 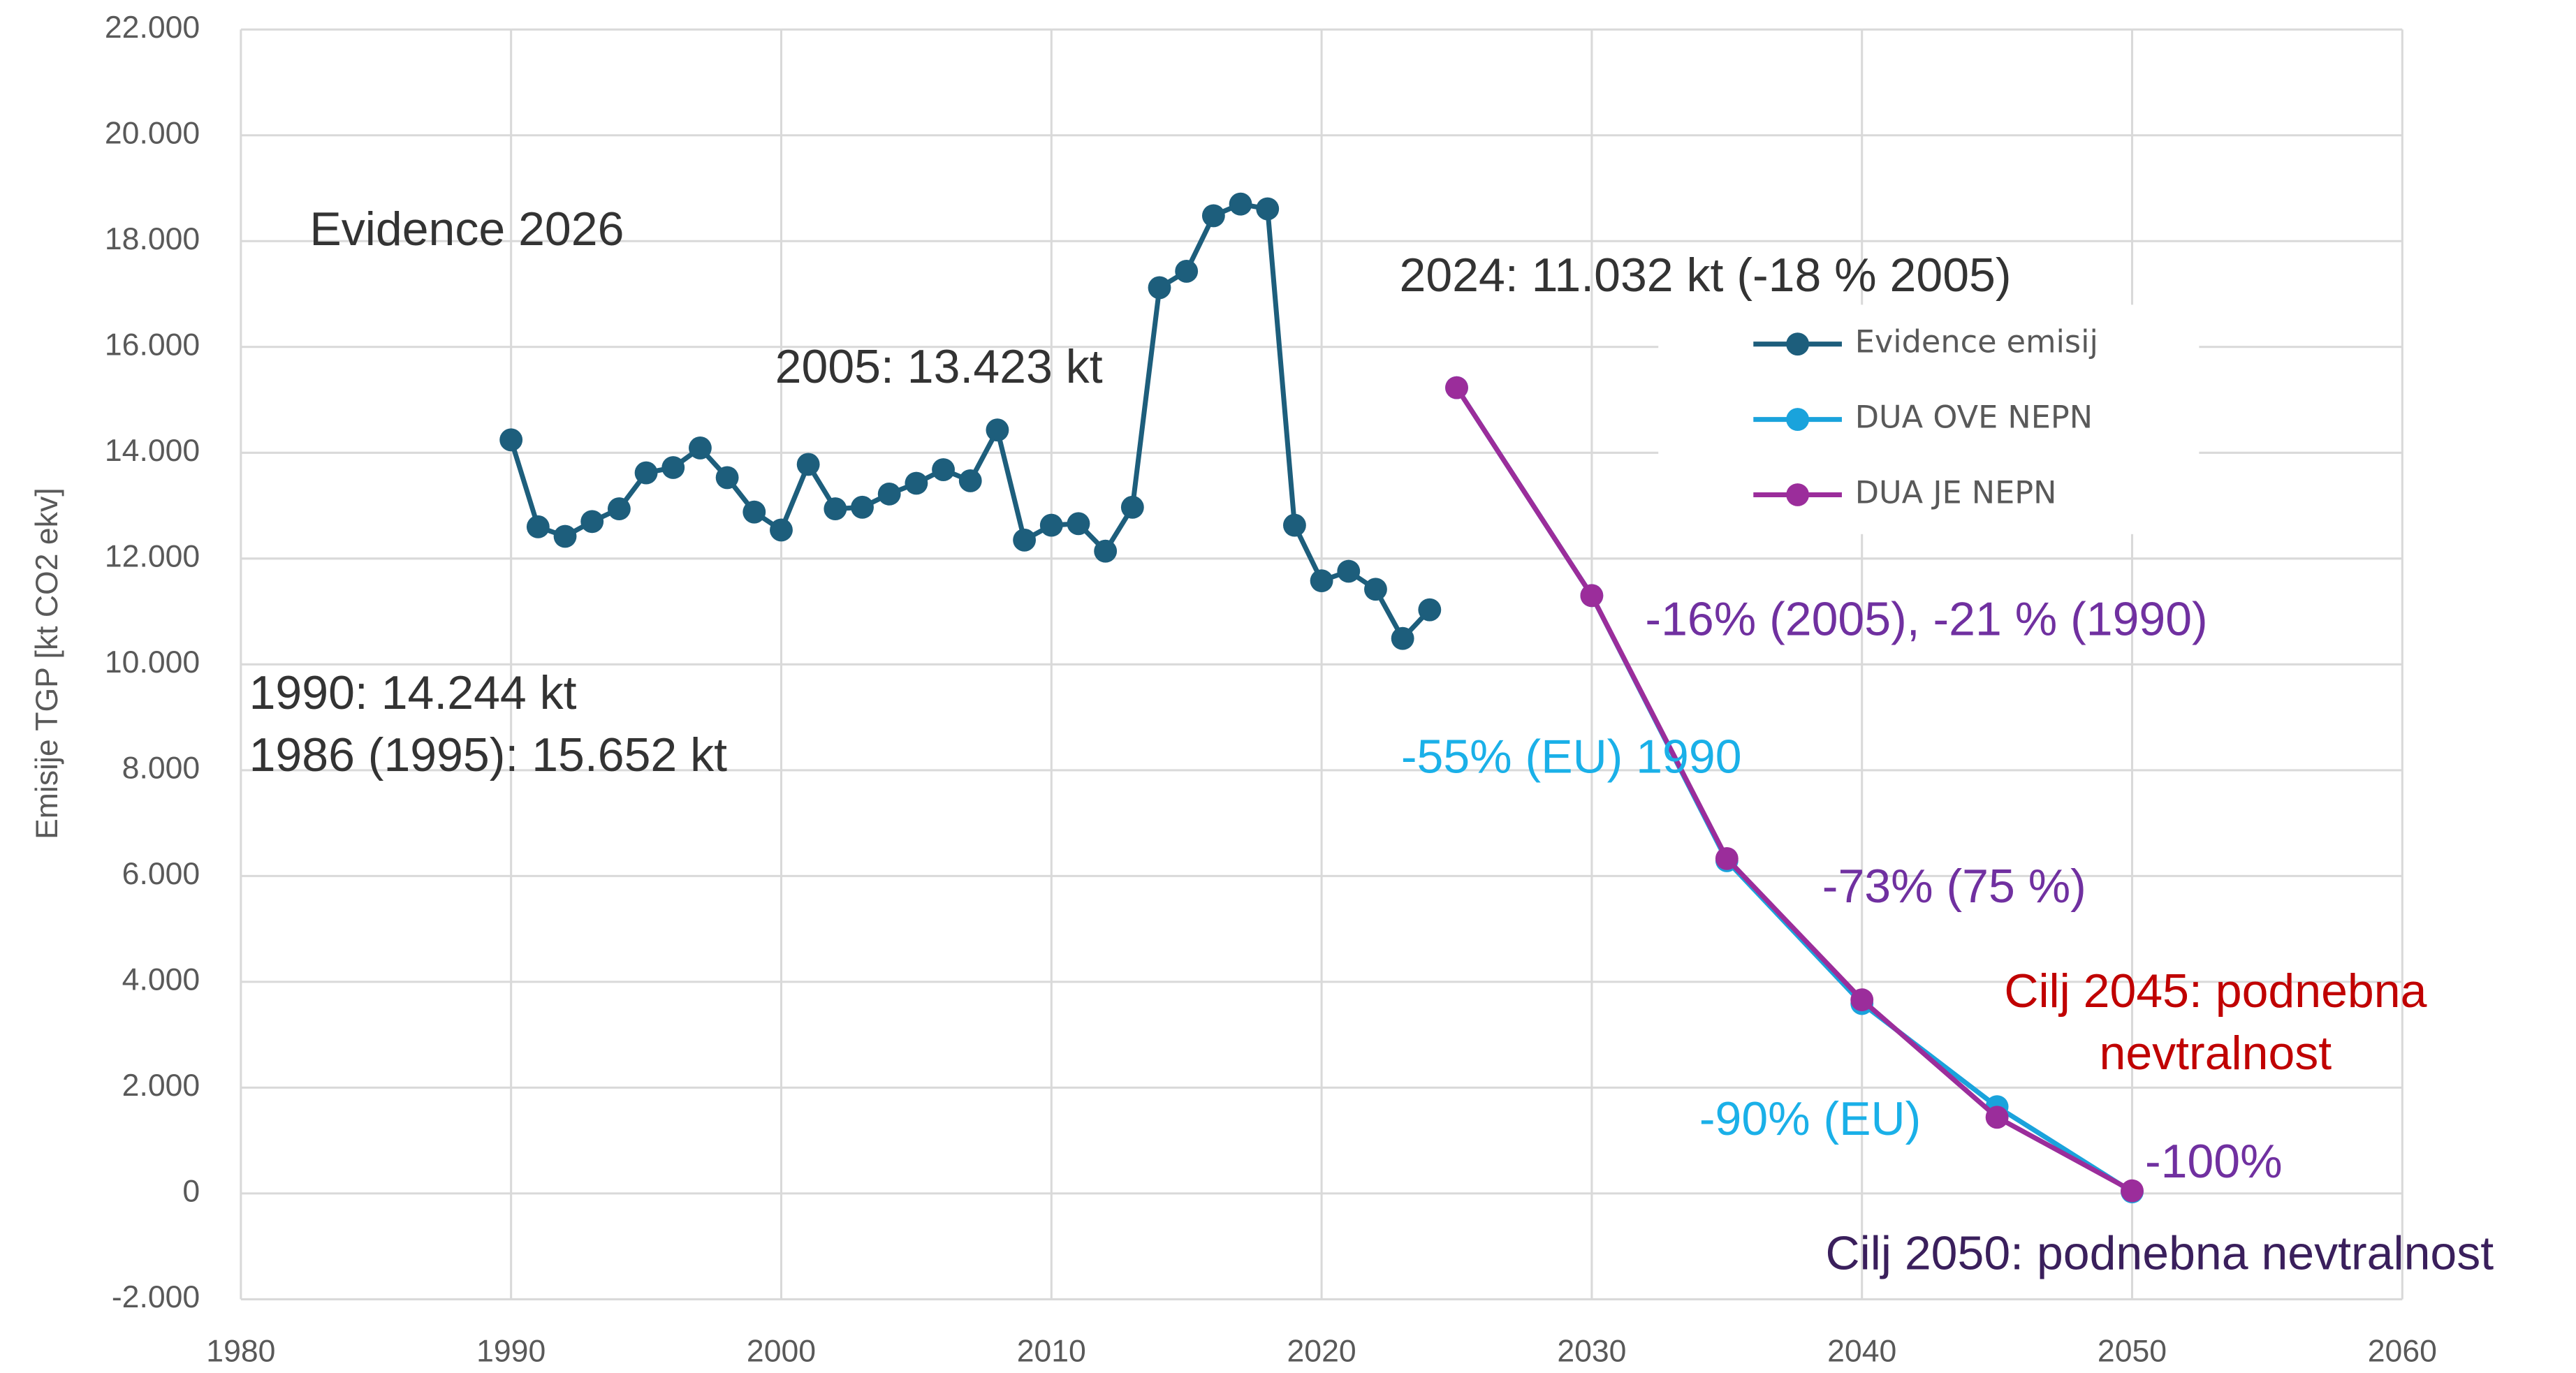 I want to click on x-tick-label: 2040, so click(x=1861, y=1352).